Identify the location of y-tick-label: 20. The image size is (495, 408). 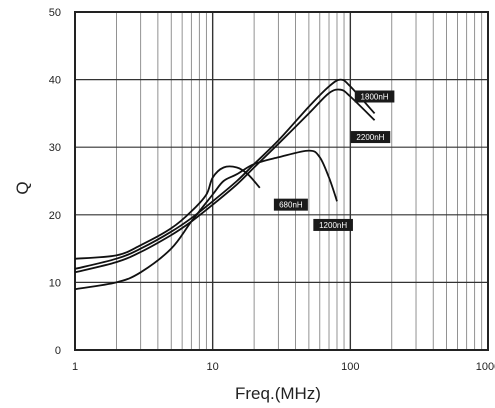
(55, 216).